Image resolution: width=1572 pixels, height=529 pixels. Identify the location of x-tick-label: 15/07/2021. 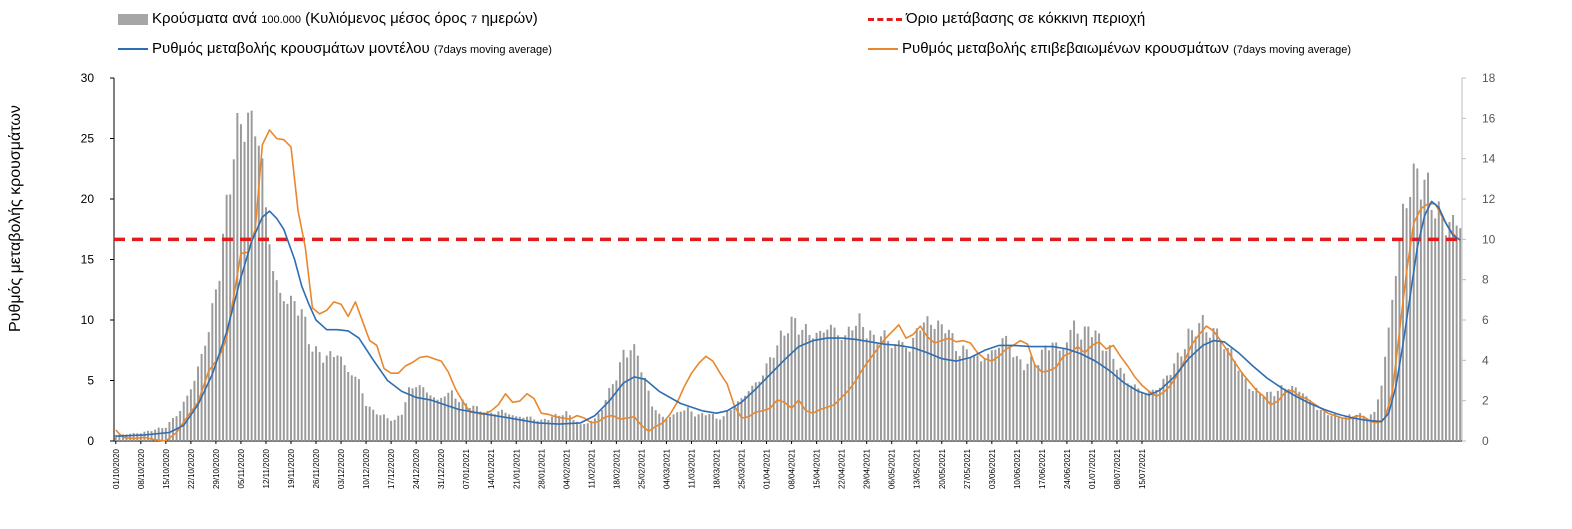
(1142, 468).